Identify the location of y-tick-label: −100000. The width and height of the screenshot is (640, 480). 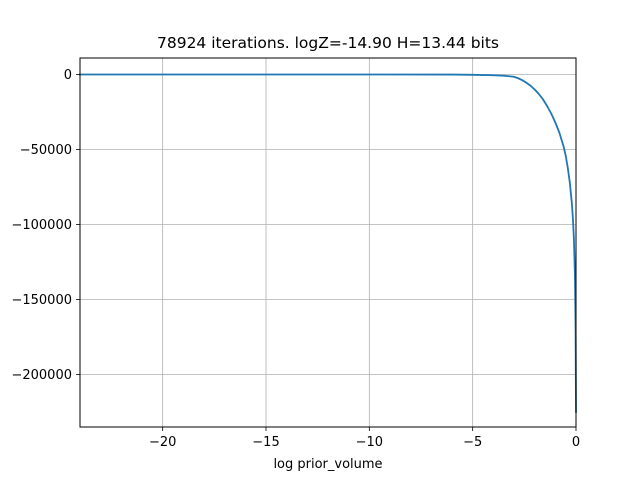
(41, 225).